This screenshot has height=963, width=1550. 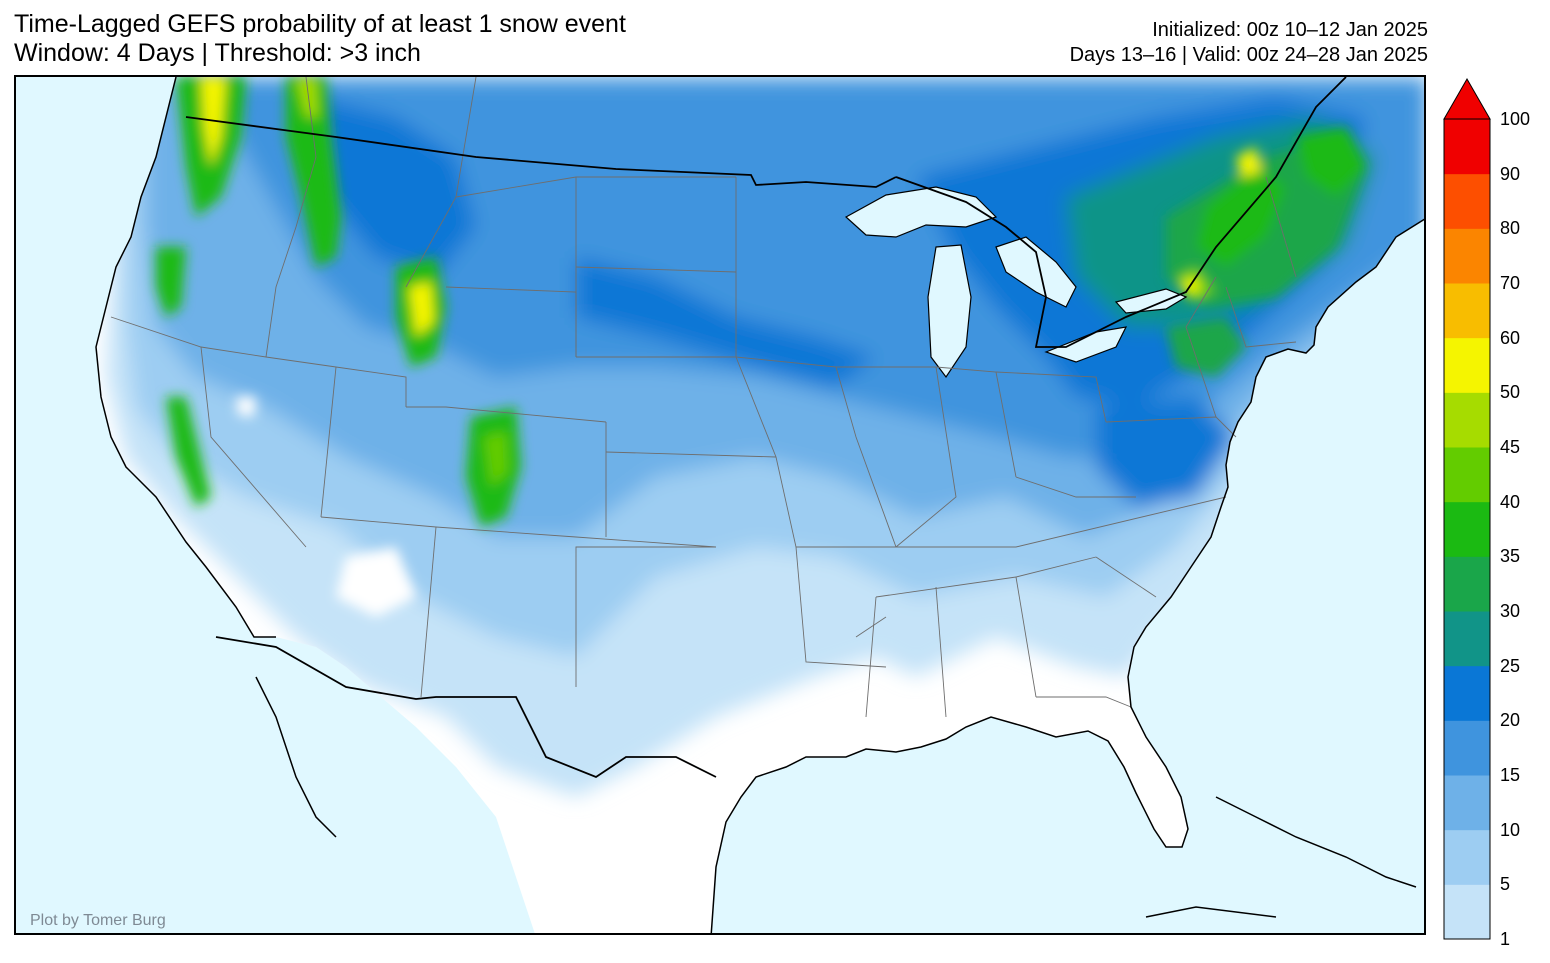 I want to click on credit-text: Plot by Tomer Burg, so click(x=98, y=920).